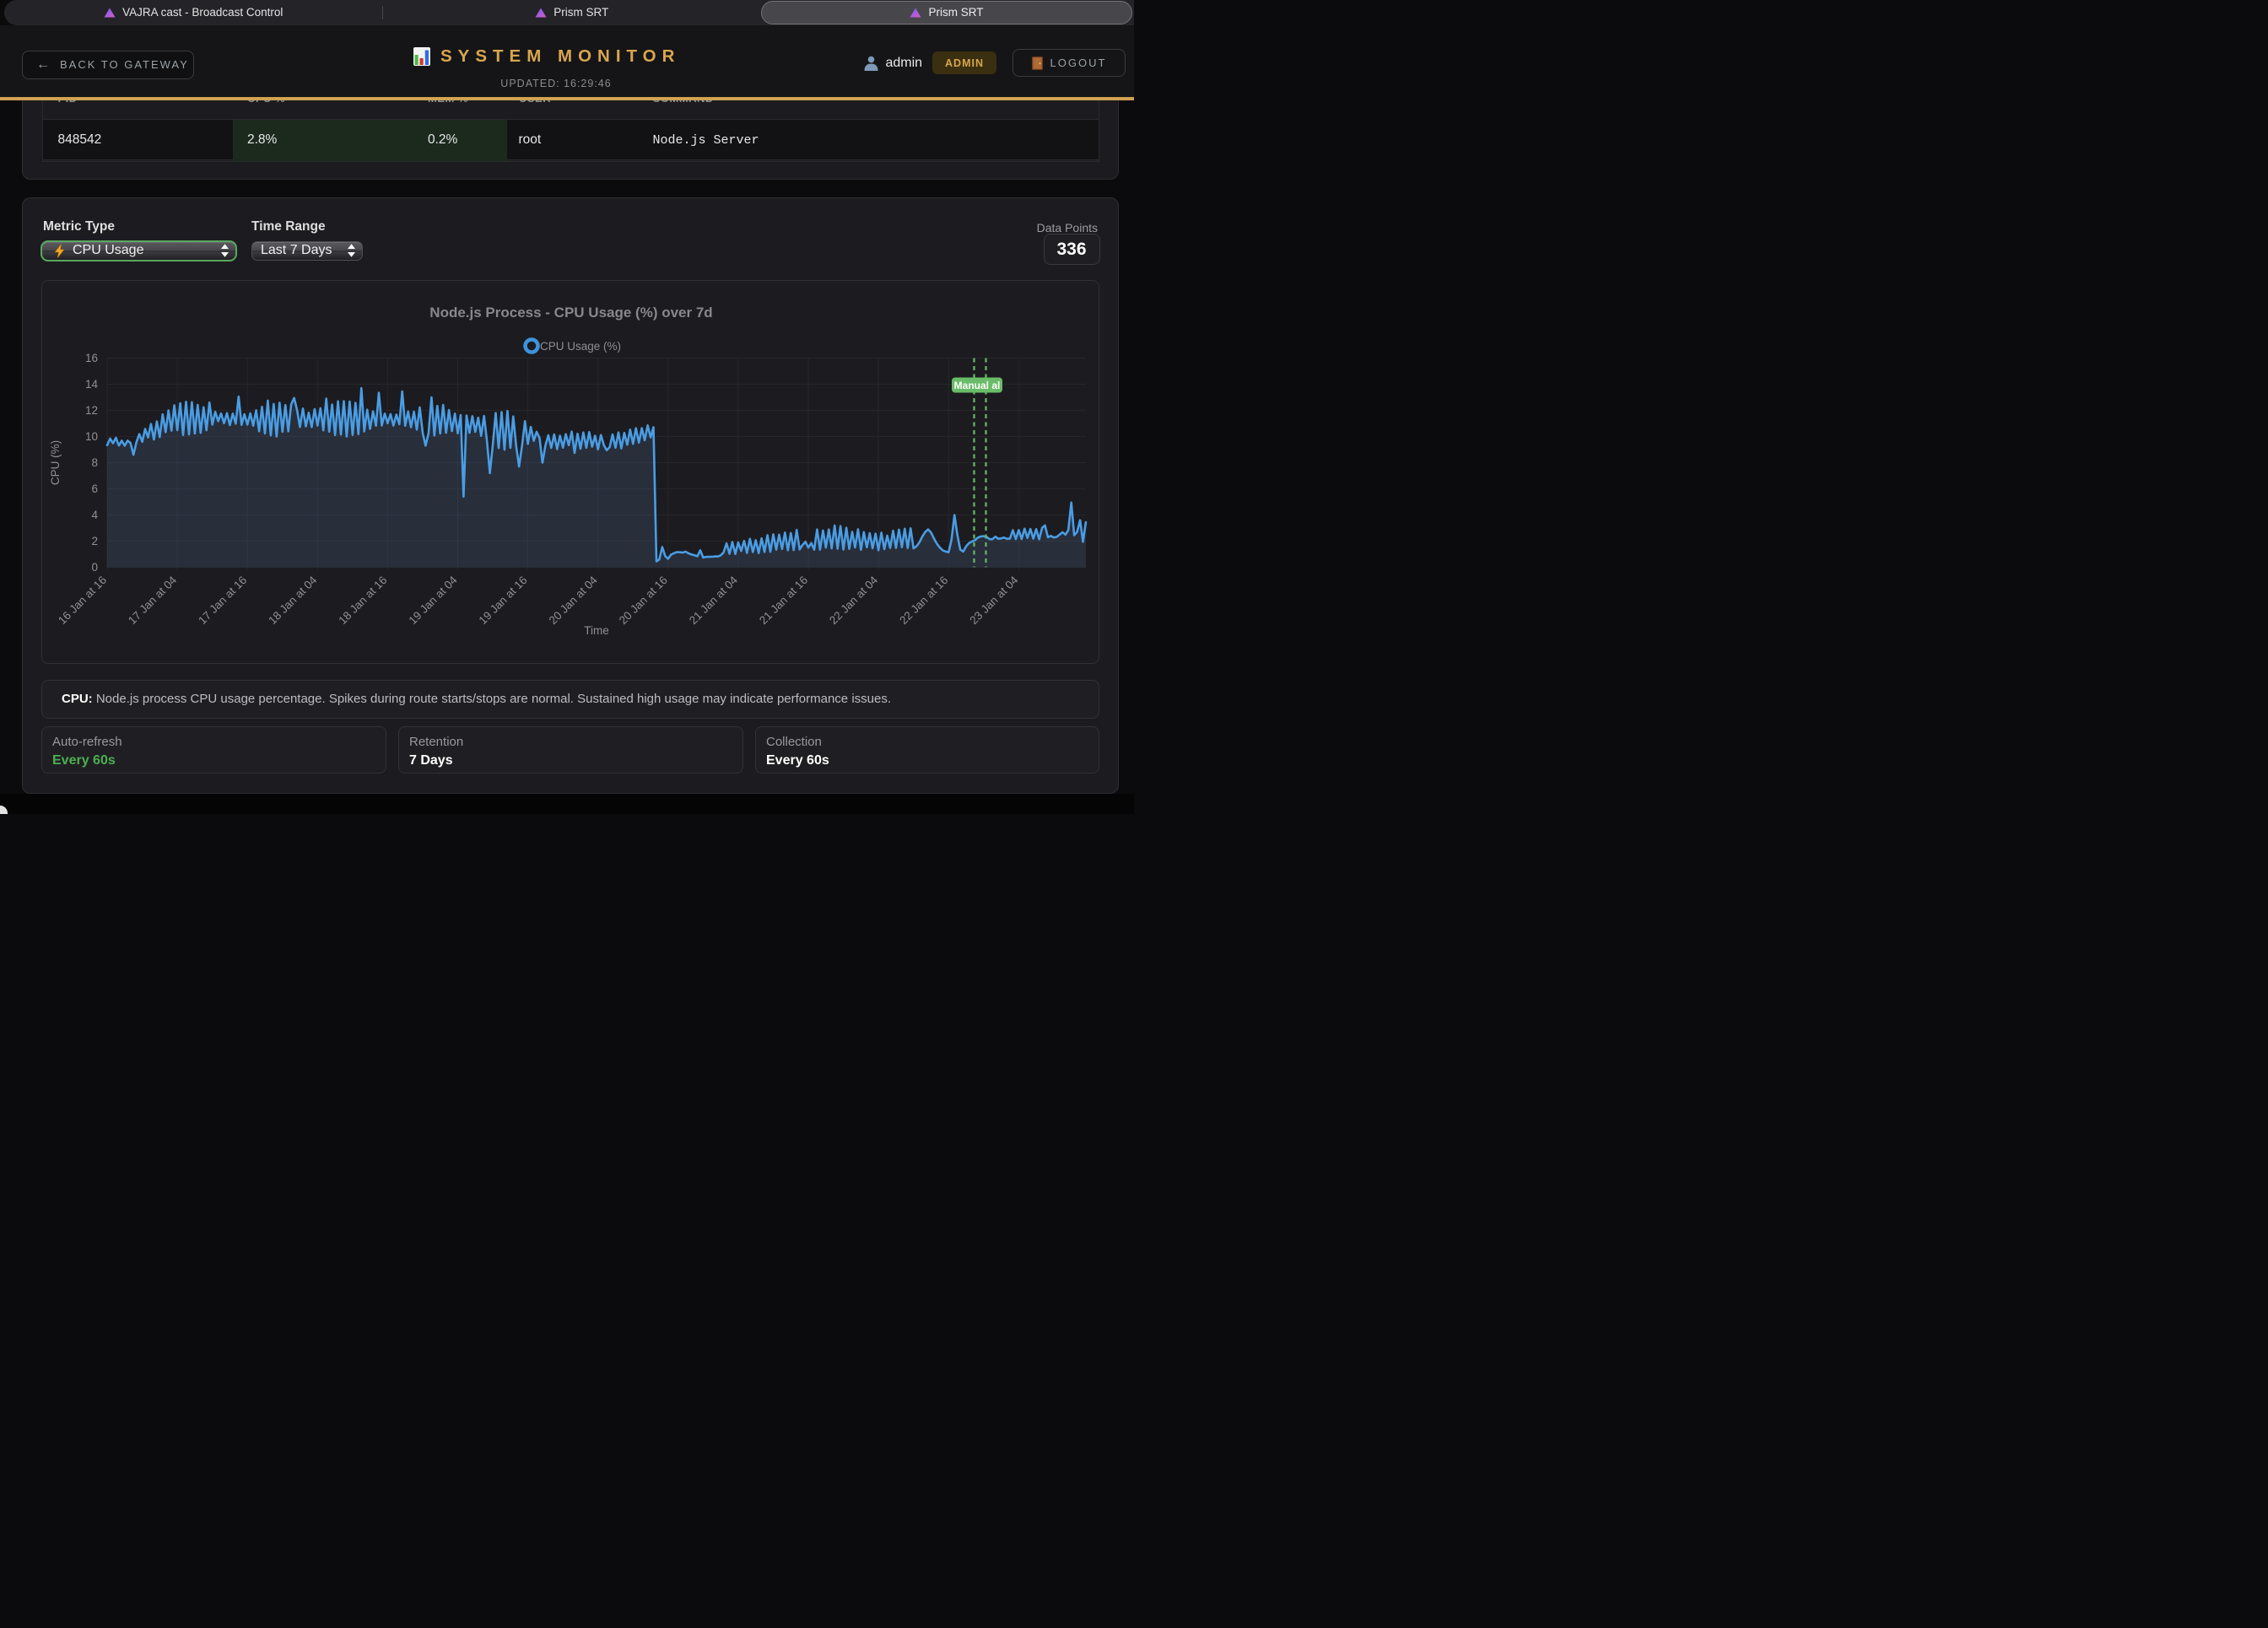 The image size is (2268, 1628). I want to click on svg-text: 4, so click(94, 515).